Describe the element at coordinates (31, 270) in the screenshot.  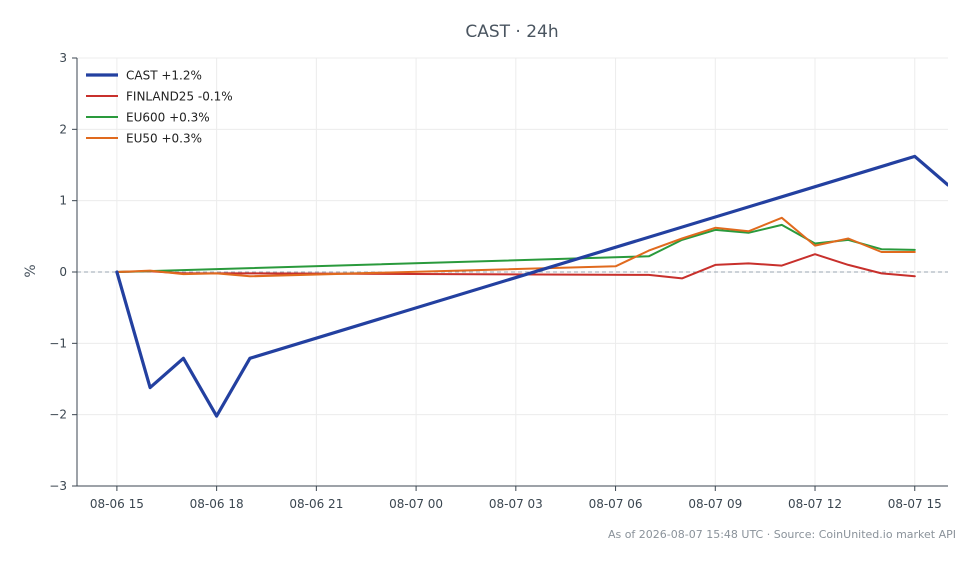
I see `y-axis-label: %` at that location.